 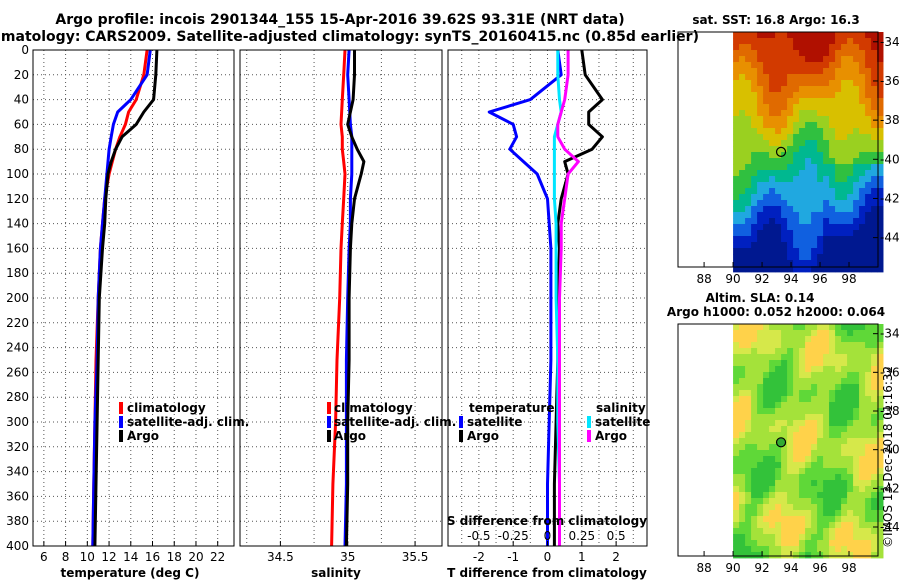 I want to click on series-line-climatology, so click(x=338, y=298).